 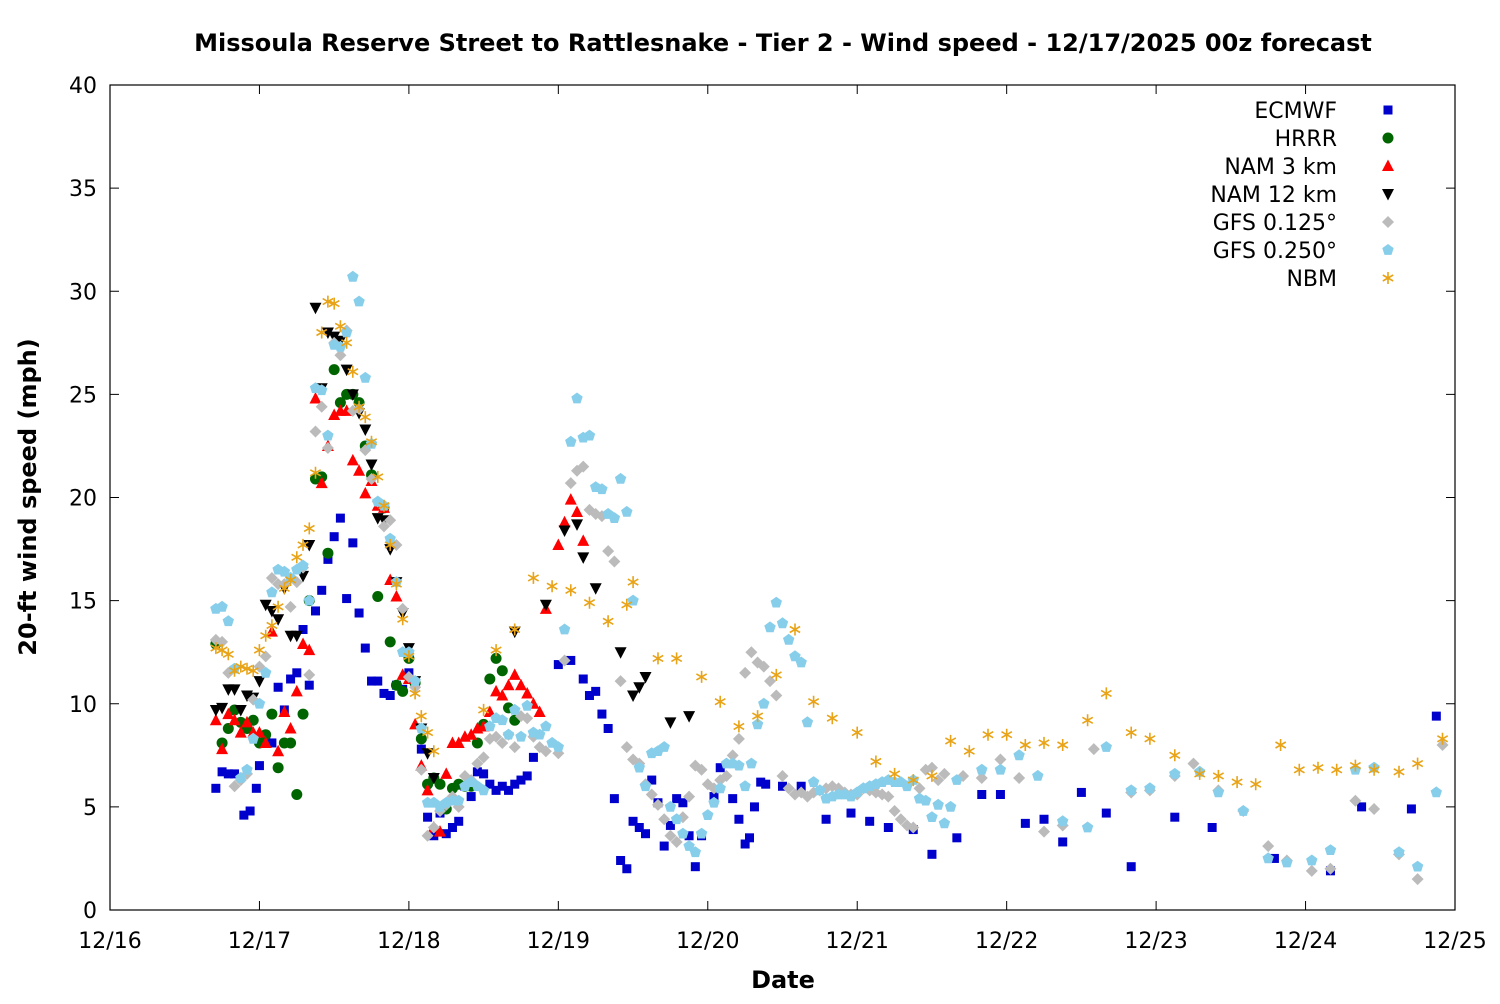 What do you see at coordinates (1275, 251) in the screenshot?
I see `legend-label: GFS 0.250°` at bounding box center [1275, 251].